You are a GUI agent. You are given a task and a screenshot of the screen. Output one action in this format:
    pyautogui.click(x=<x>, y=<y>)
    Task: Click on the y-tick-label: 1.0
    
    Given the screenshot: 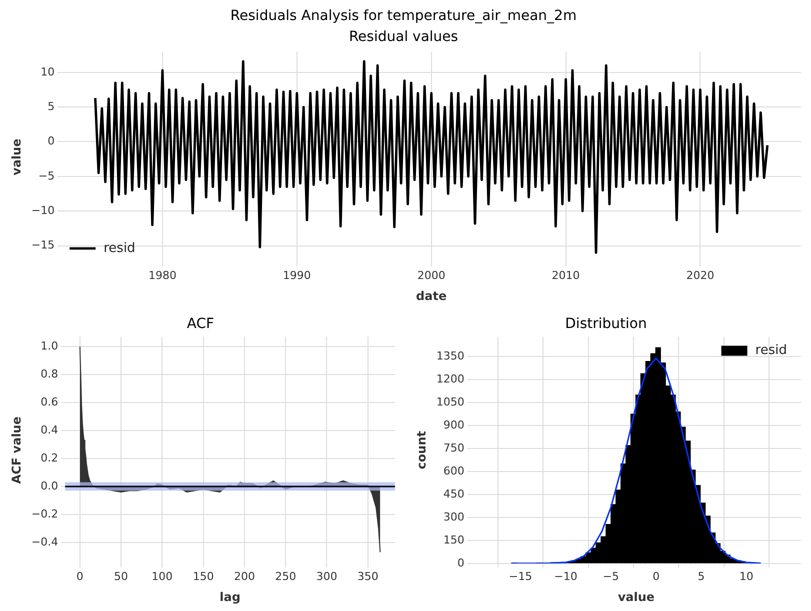 What is the action you would take?
    pyautogui.click(x=49, y=345)
    